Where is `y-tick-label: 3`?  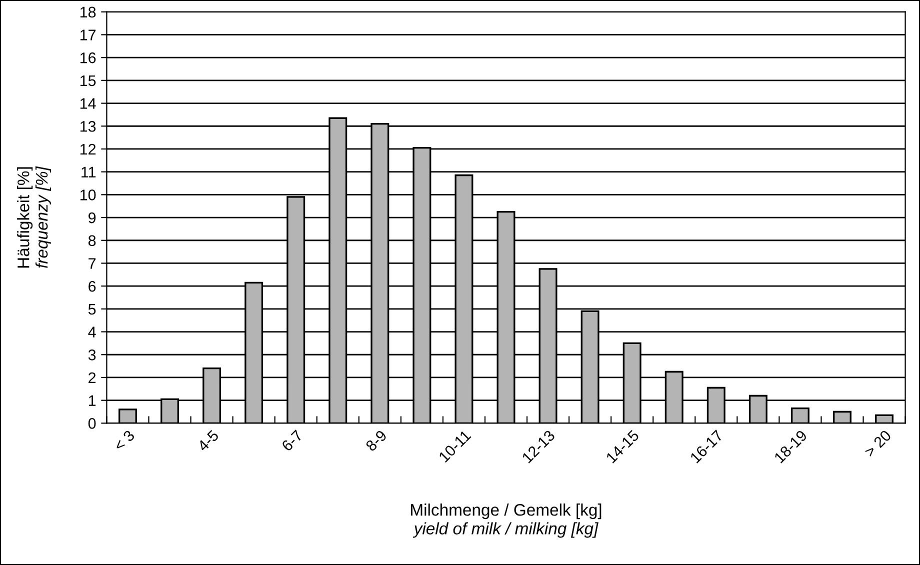
y-tick-label: 3 is located at coordinates (92, 355).